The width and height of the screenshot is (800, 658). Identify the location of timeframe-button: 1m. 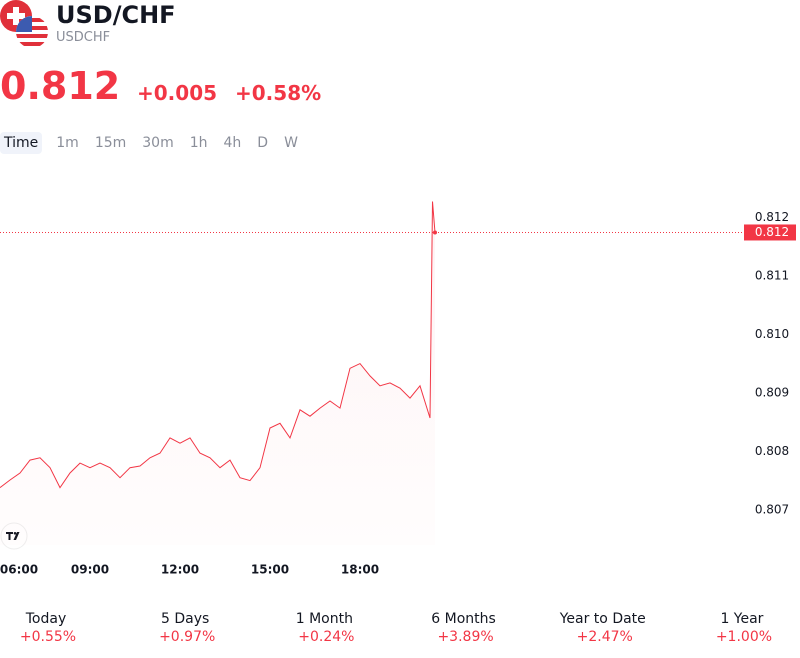
(67, 143).